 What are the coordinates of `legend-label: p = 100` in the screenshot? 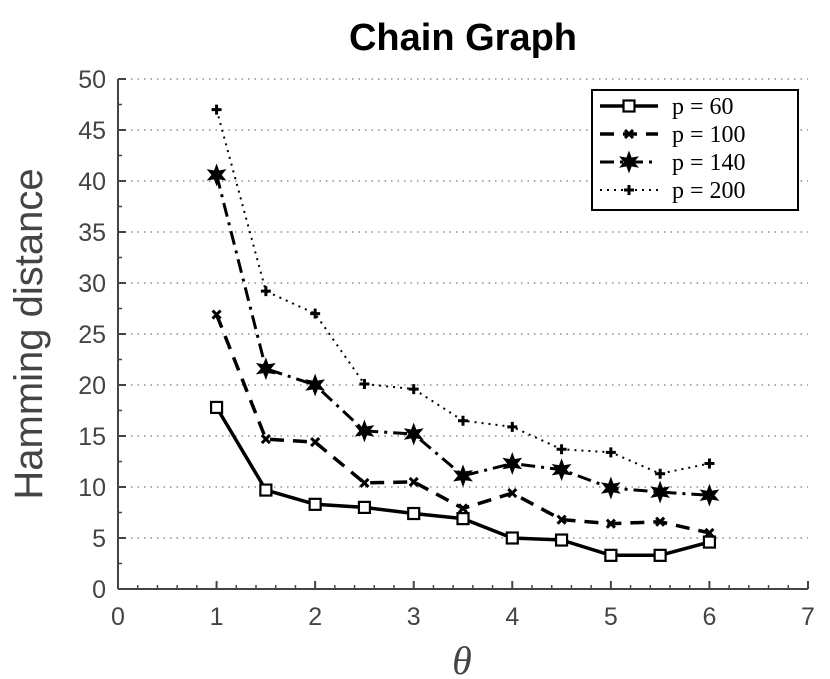 It's located at (709, 135).